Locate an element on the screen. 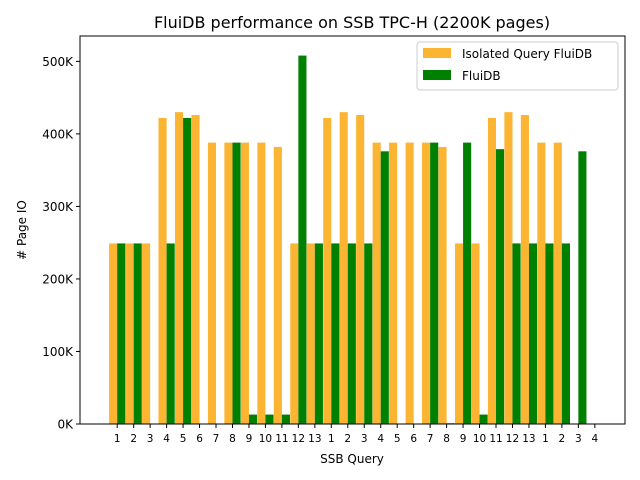 This screenshot has height=480, width=640. x-tick-label-21: 9 is located at coordinates (463, 439).